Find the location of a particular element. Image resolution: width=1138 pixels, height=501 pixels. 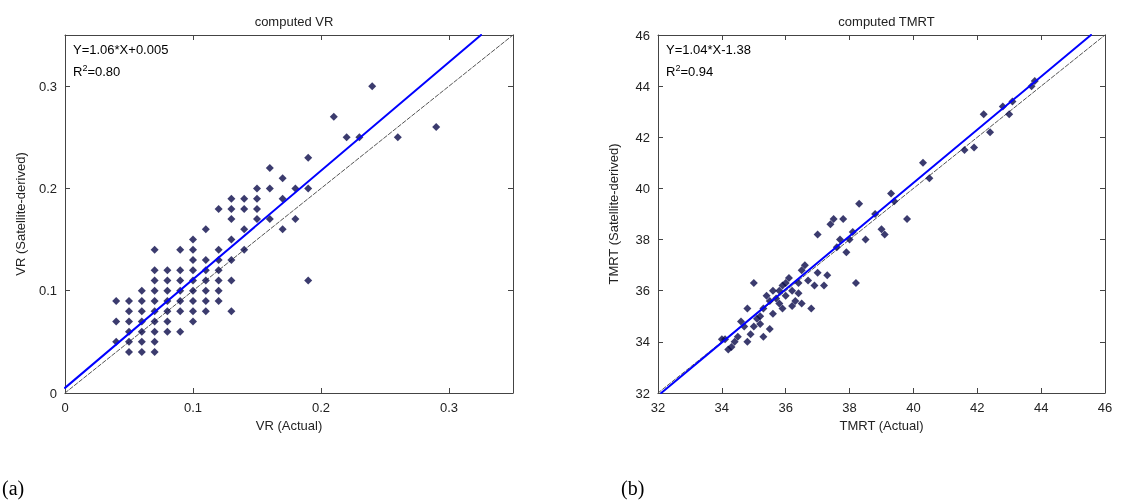

y-axis-title: TMRT (Satellite-derived) is located at coordinates (613, 214).